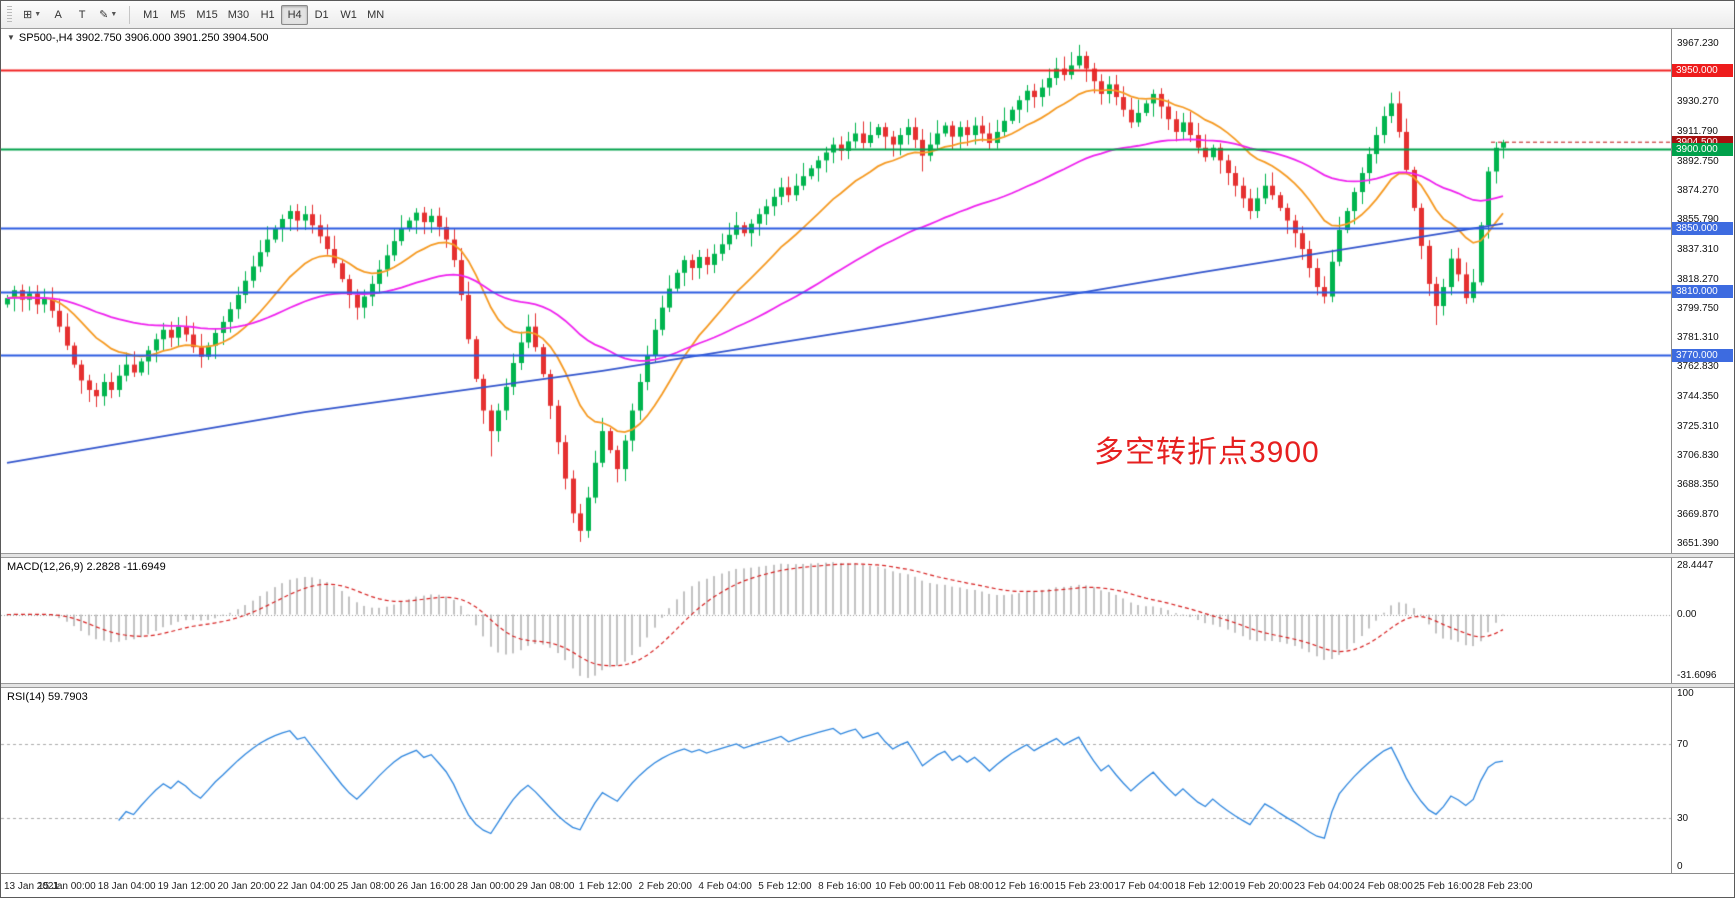 This screenshot has height=898, width=1735. Describe the element at coordinates (9, 14) in the screenshot. I see `toolbar-drag-handle` at that location.